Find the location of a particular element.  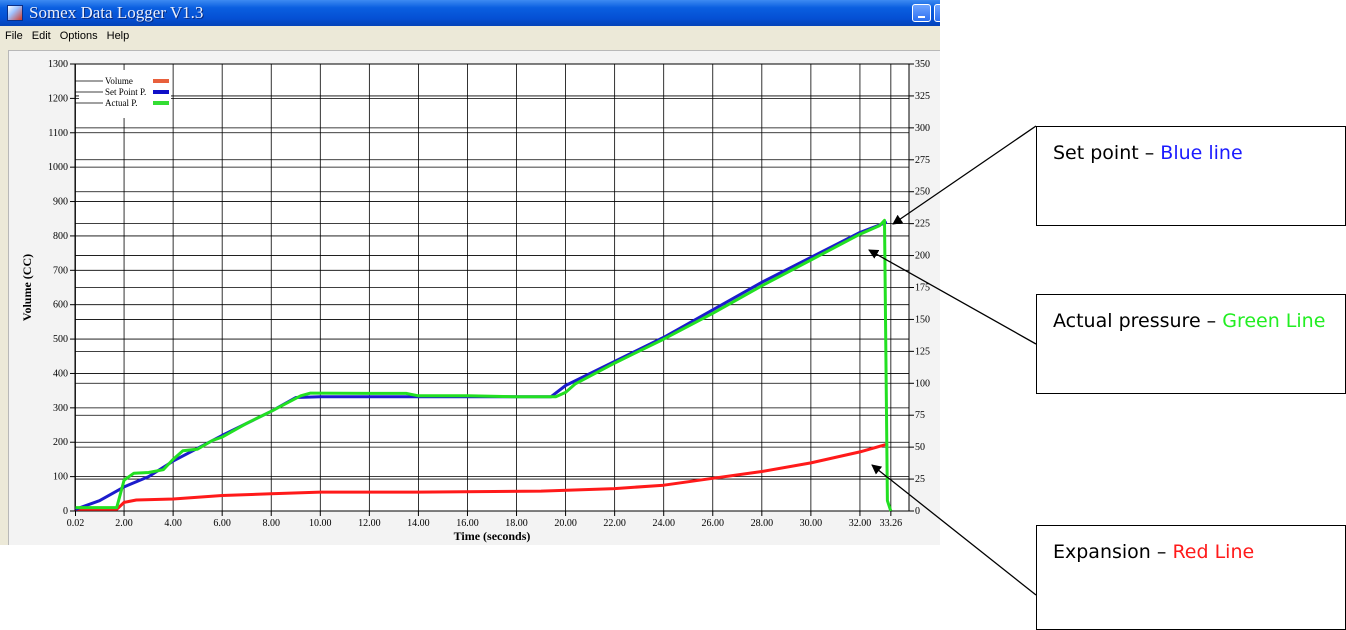

legend-label: Volume is located at coordinates (119, 81).